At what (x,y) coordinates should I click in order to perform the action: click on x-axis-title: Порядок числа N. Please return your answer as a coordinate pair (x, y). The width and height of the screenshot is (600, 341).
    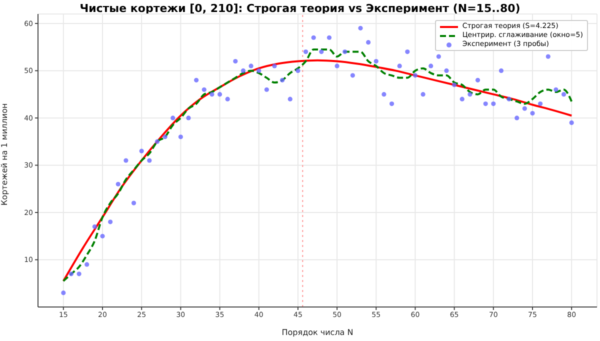
    Looking at the image, I should click on (318, 332).